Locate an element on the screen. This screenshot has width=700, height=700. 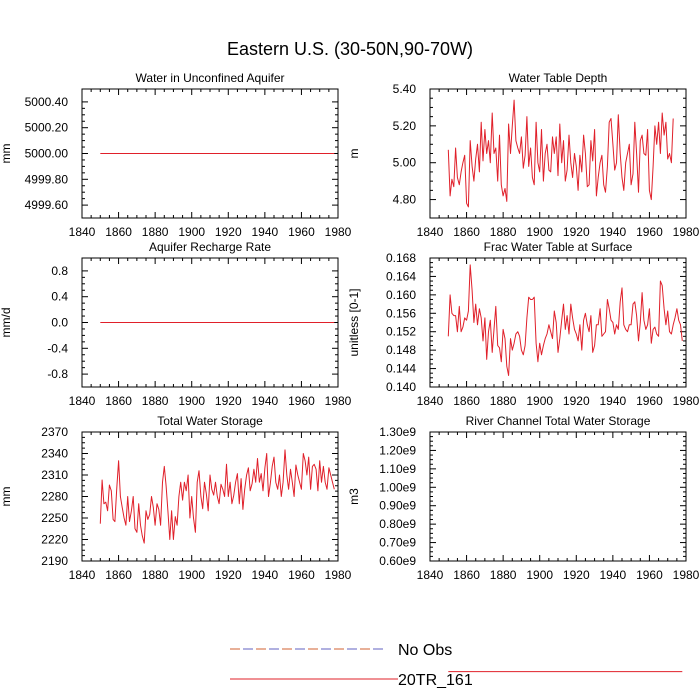
y-tick-label: 0.60e9 is located at coordinates (397, 561).